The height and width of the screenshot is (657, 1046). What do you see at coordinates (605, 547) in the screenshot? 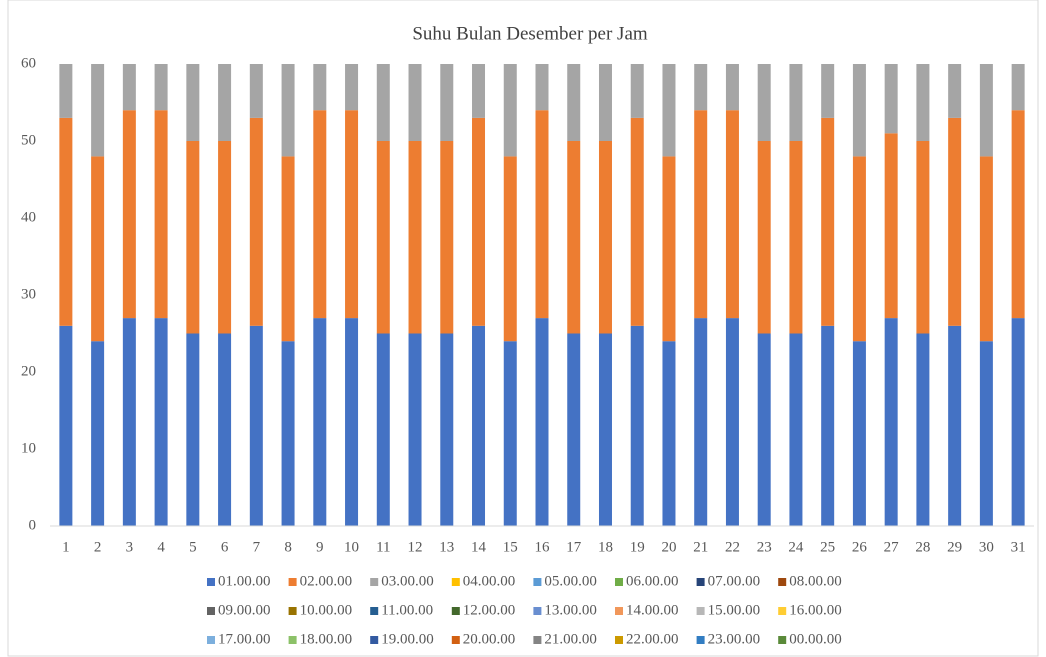
I see `x-tick-label: 18` at bounding box center [605, 547].